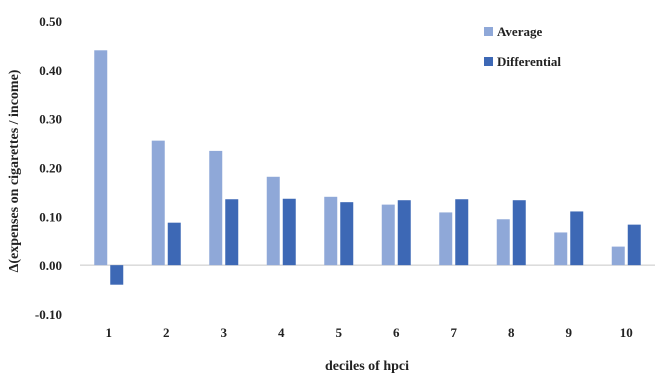  I want to click on y-tick-label: -0.10, so click(48, 314).